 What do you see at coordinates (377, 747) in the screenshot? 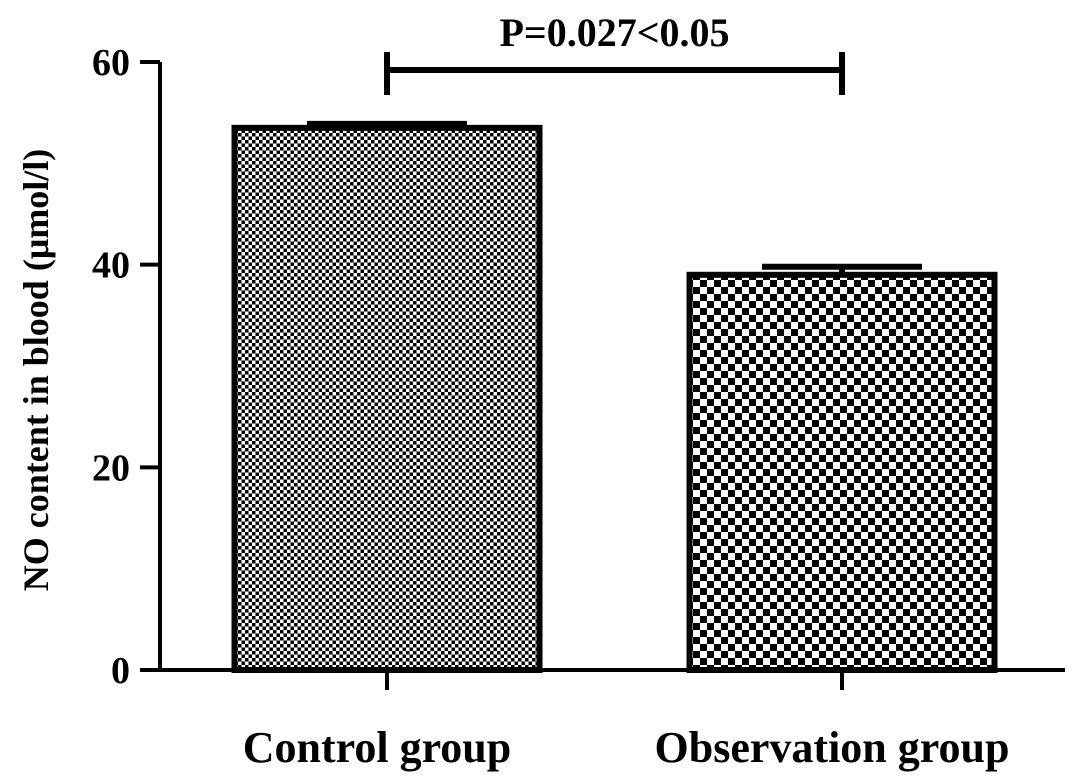
I see `x-category-label: Control group` at bounding box center [377, 747].